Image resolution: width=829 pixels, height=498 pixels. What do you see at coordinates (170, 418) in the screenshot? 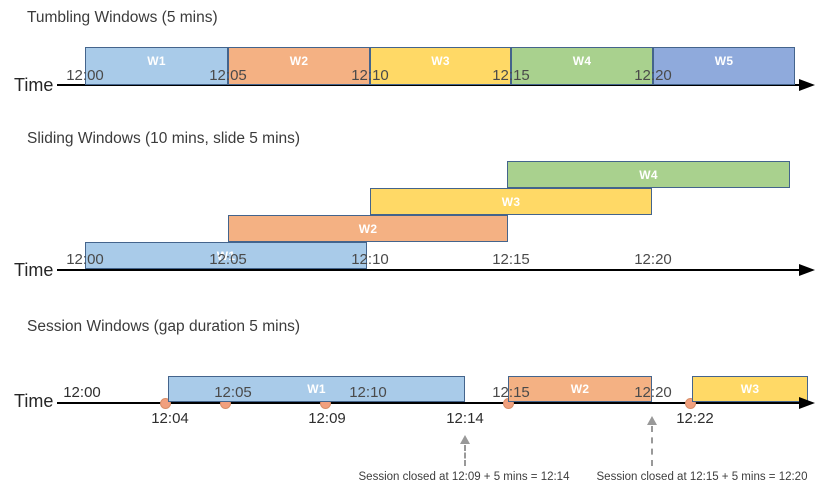
I see `session-event-label-1204: 12:04` at bounding box center [170, 418].